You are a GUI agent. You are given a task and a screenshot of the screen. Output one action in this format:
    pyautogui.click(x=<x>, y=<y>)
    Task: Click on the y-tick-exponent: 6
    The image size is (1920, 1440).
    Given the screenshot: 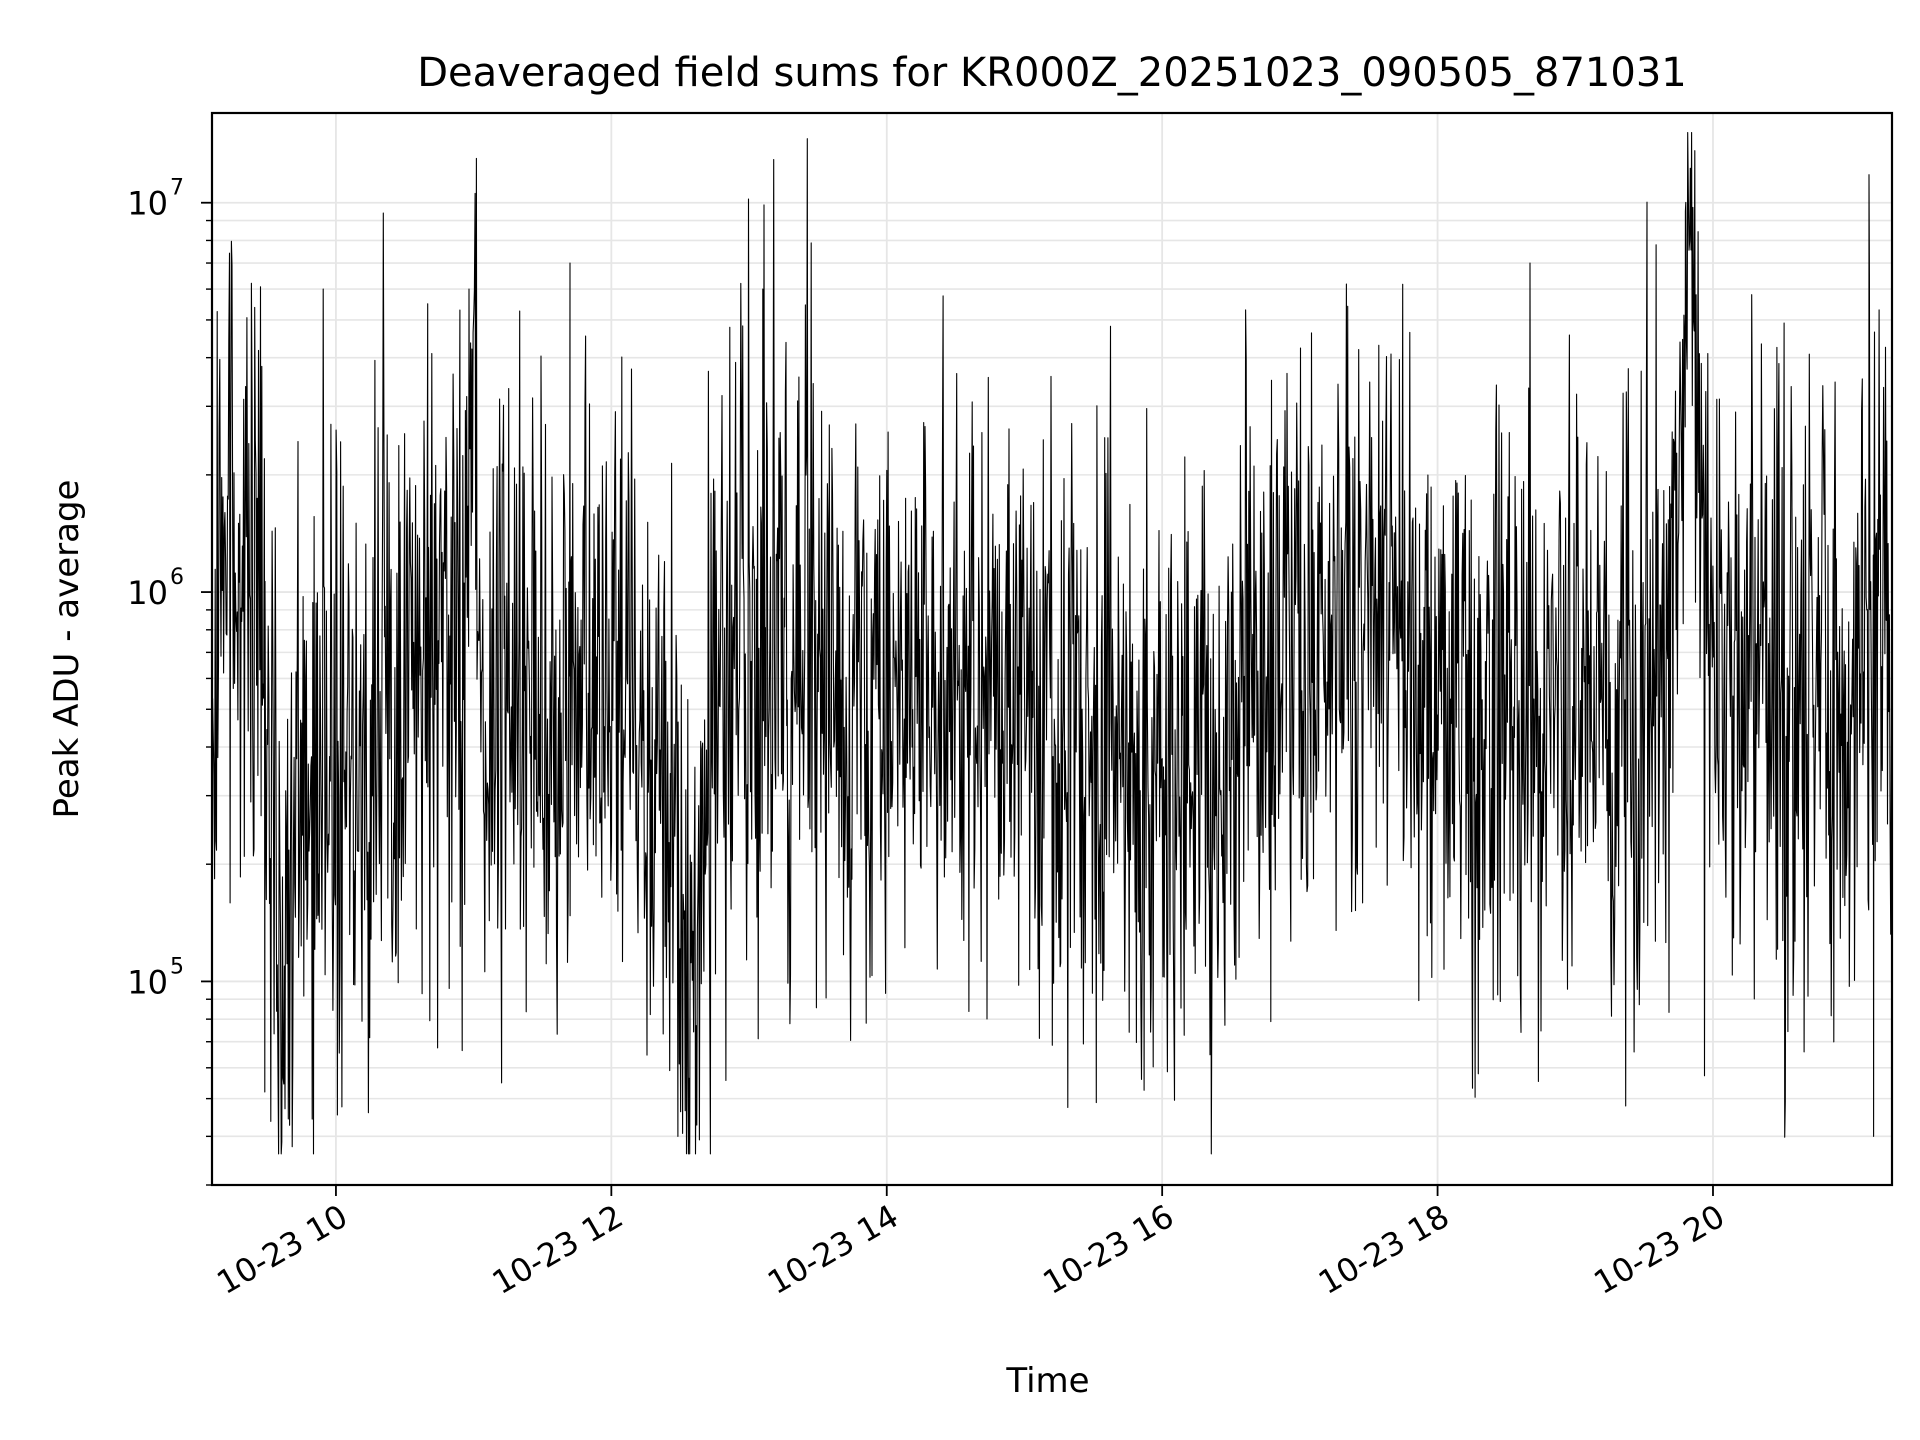 What is the action you would take?
    pyautogui.click(x=177, y=577)
    